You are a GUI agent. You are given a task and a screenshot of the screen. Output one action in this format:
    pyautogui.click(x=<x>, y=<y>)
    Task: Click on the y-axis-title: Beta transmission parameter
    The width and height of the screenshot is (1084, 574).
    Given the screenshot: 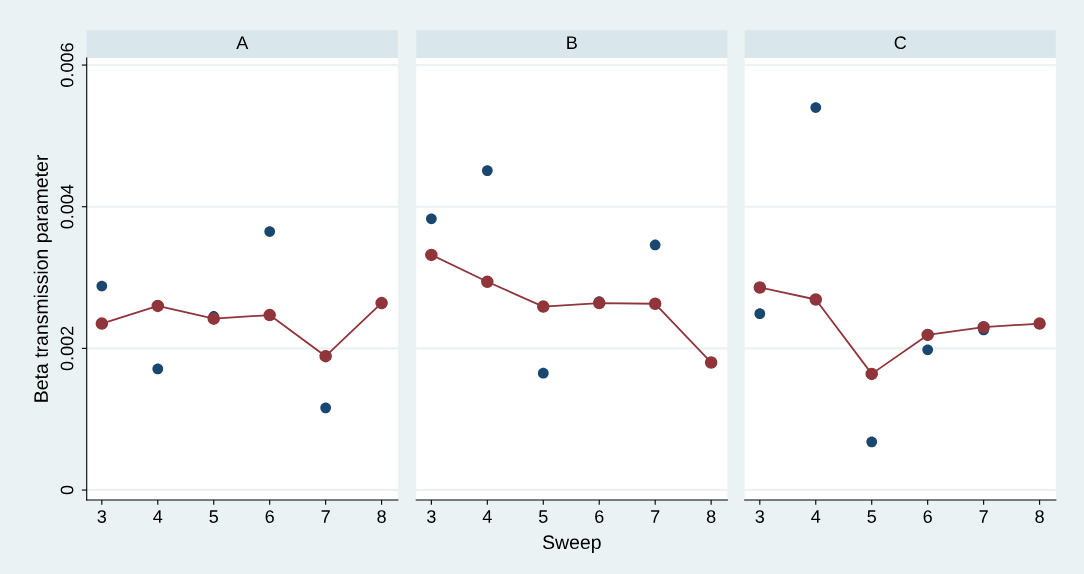 What is the action you would take?
    pyautogui.click(x=42, y=278)
    